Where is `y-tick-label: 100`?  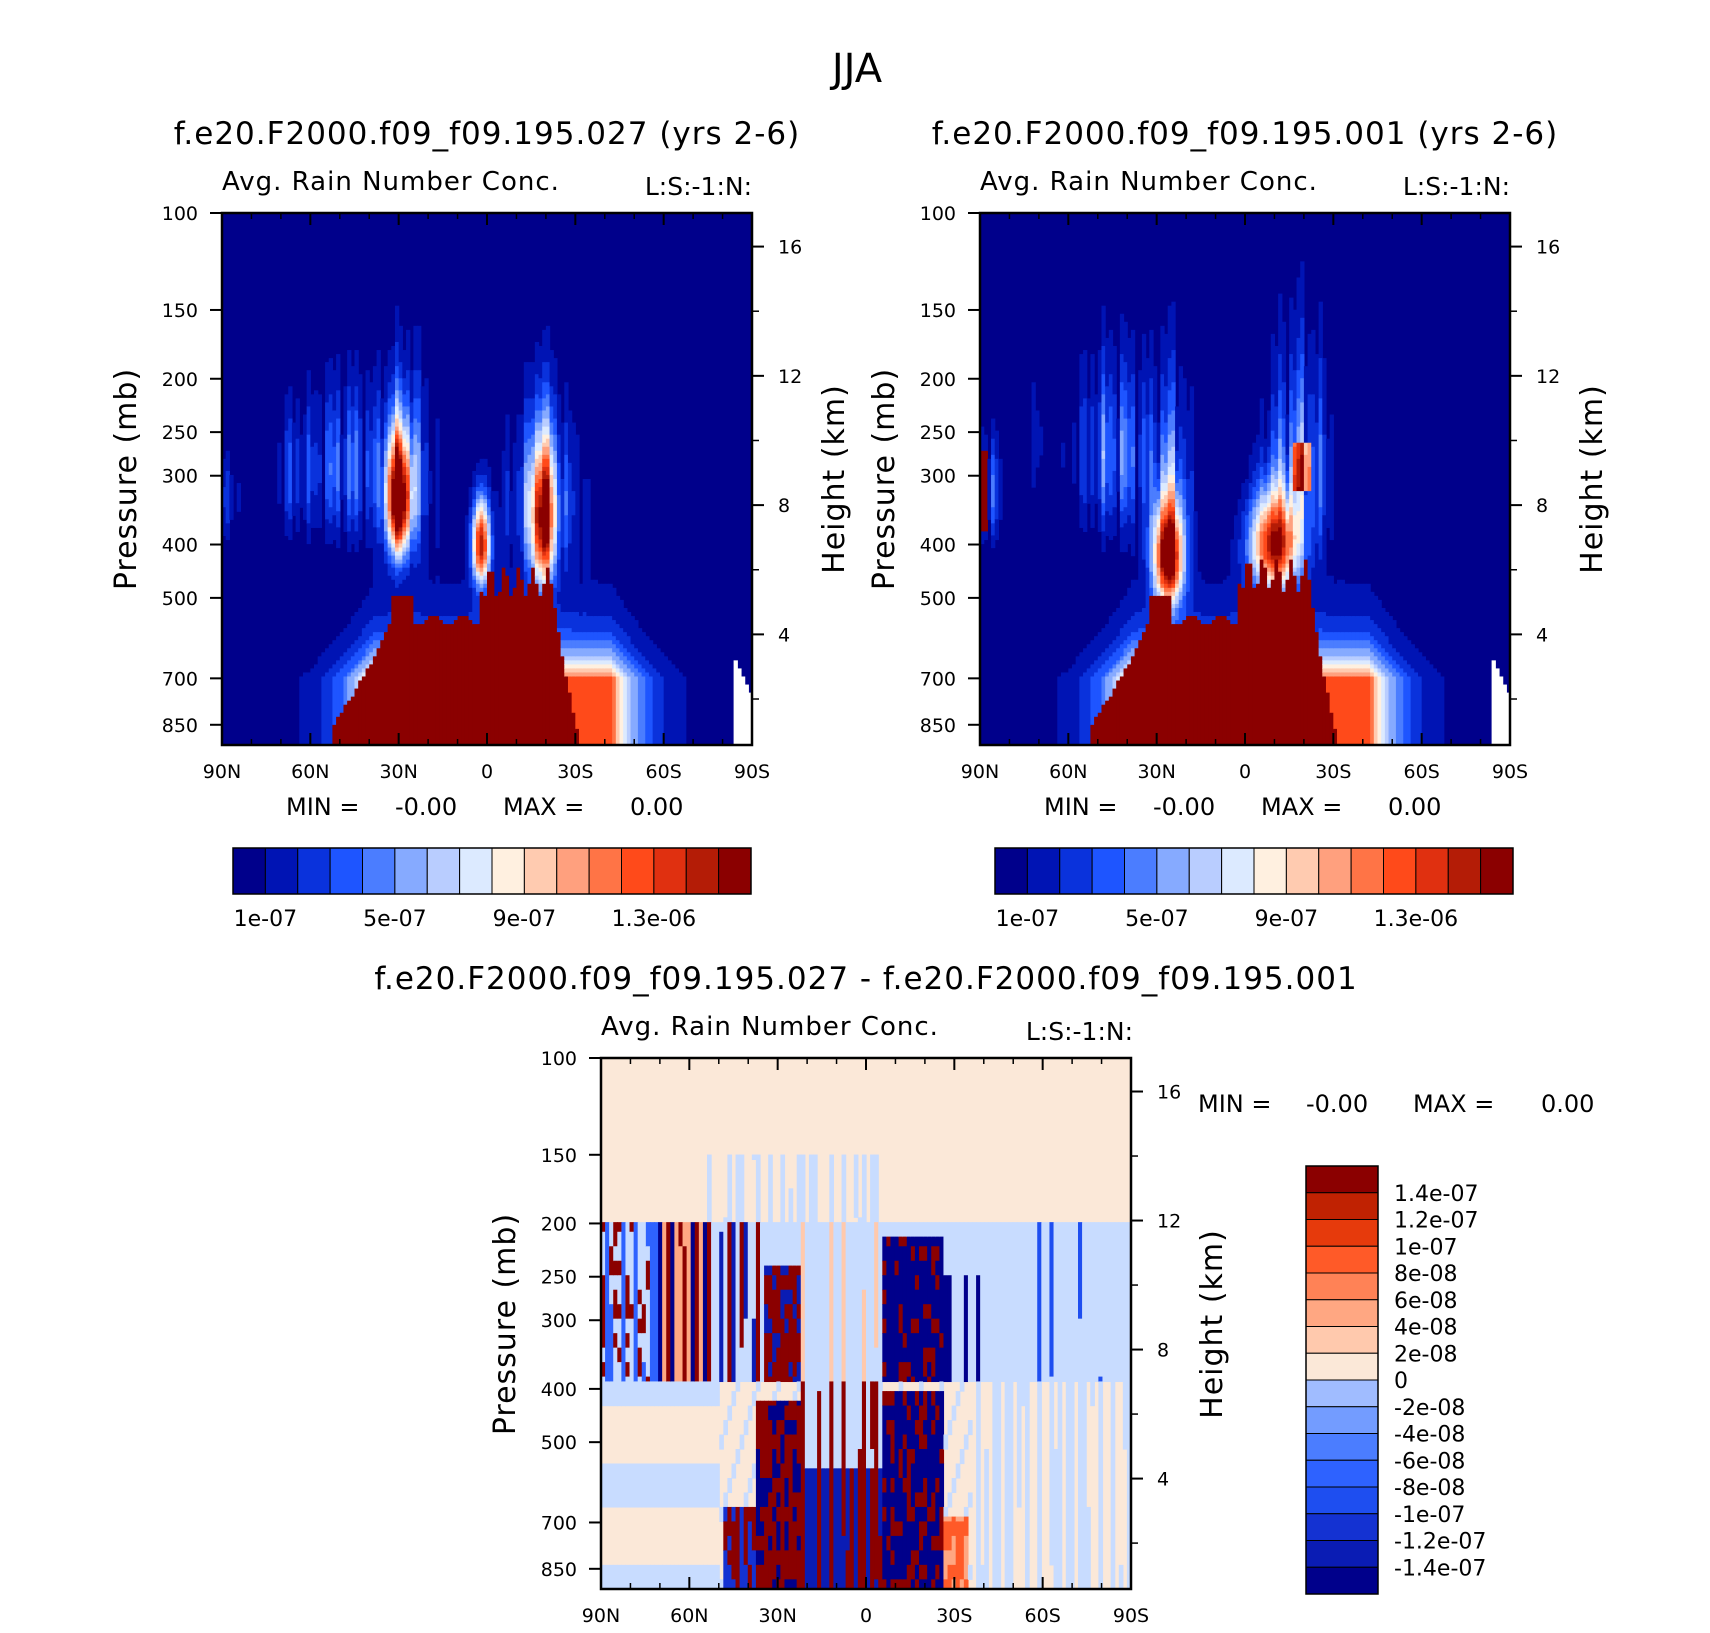 y-tick-label: 100 is located at coordinates (559, 1059).